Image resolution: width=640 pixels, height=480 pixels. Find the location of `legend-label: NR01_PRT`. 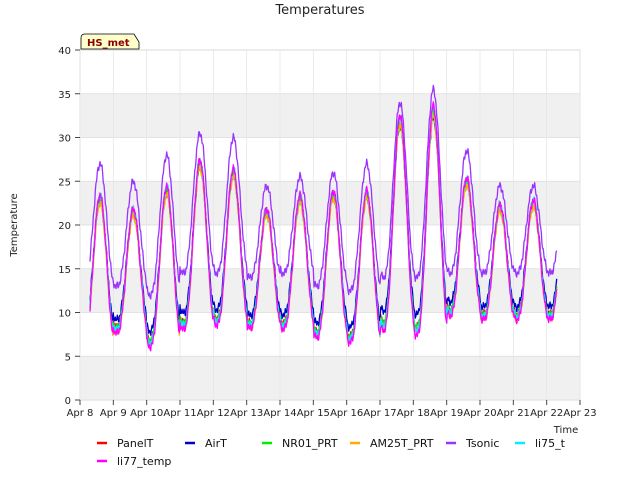

legend-label: NR01_PRT is located at coordinates (310, 443).